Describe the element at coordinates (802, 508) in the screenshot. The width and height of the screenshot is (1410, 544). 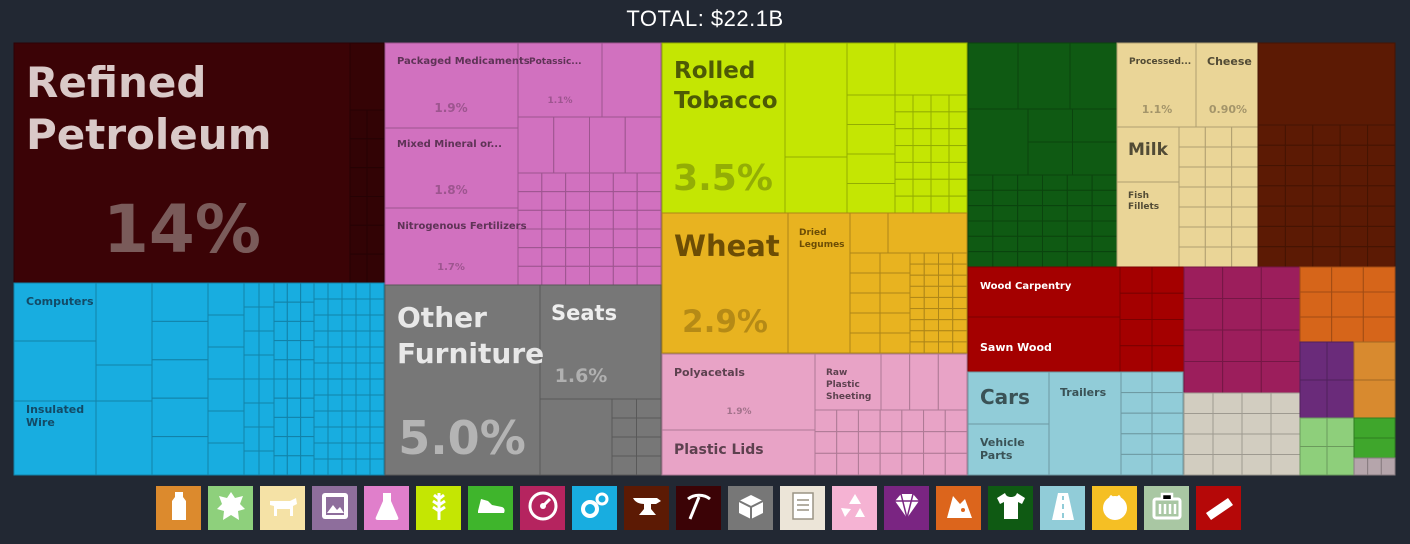
I see `legend-scroll-button` at that location.